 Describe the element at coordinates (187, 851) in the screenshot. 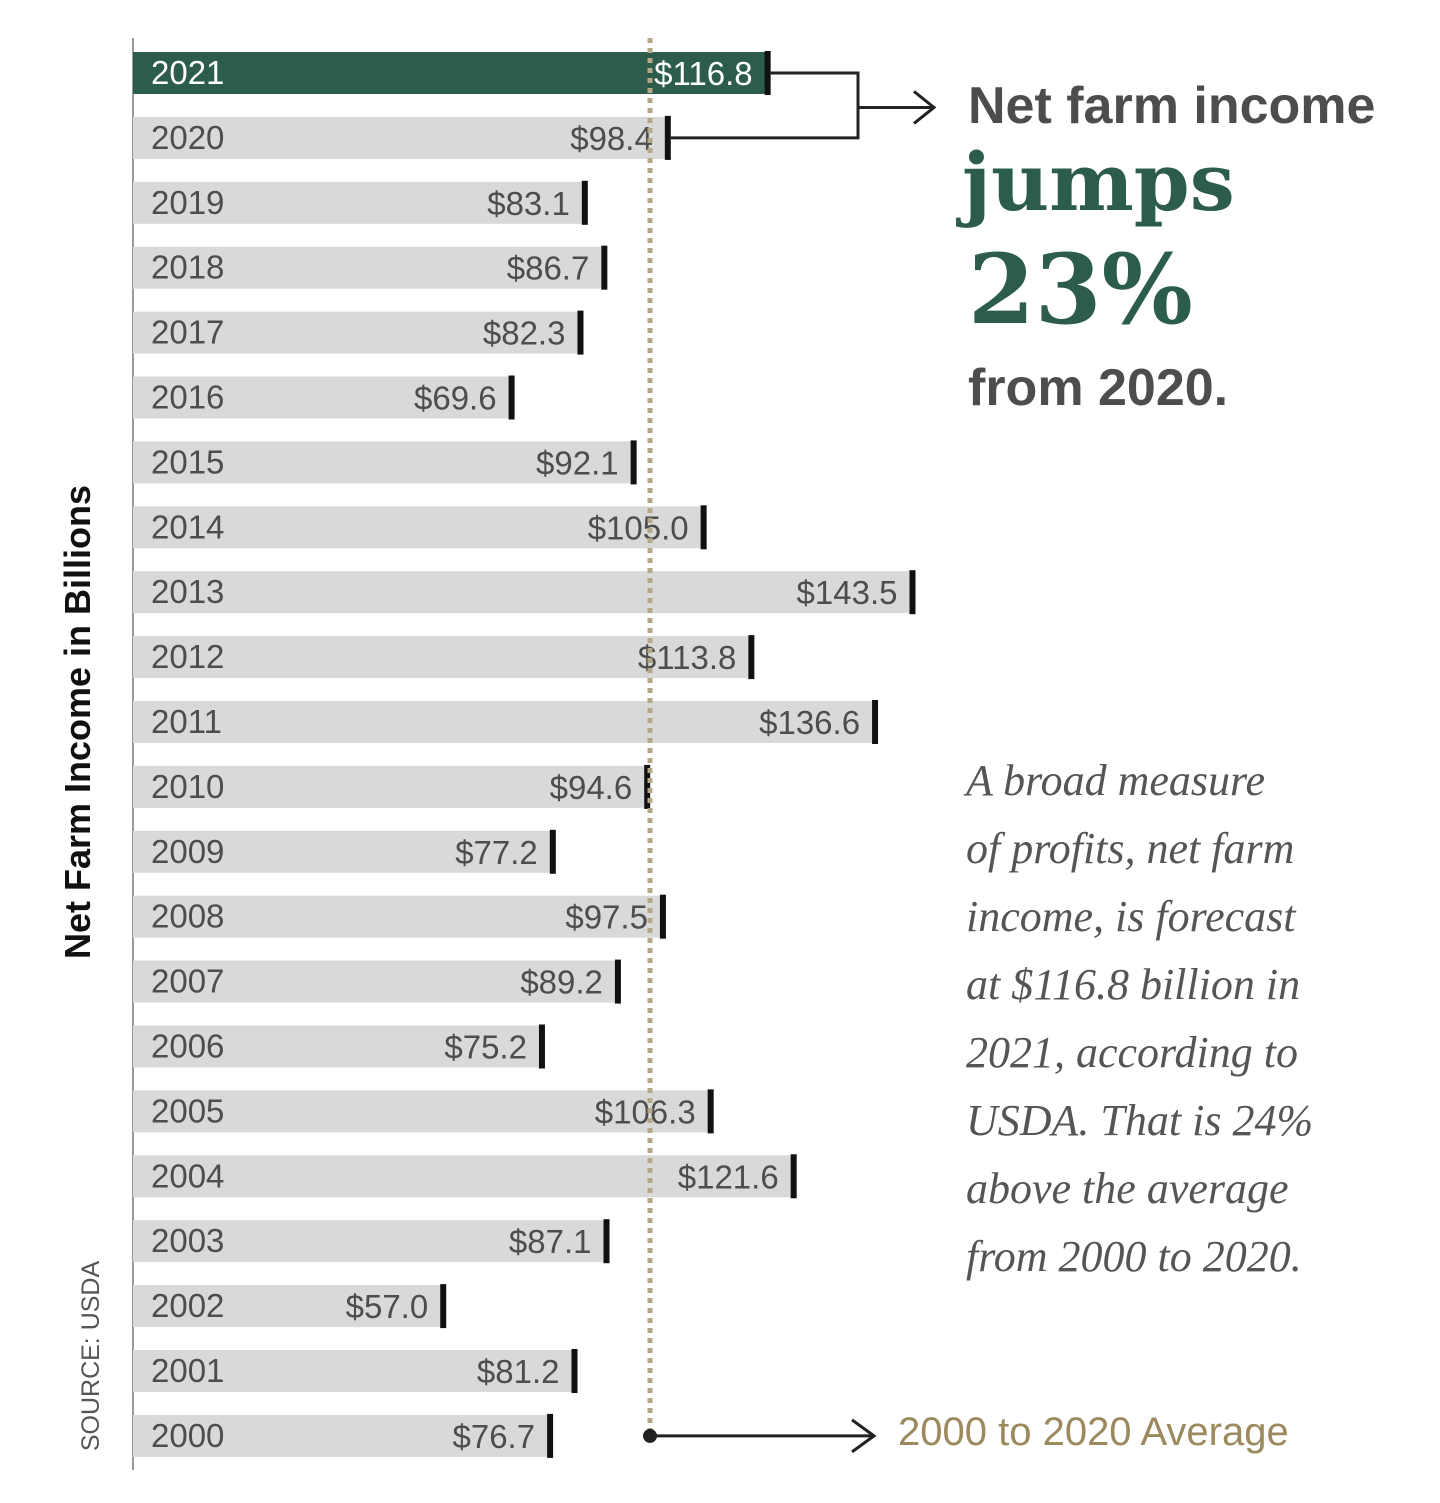

I see `category-label-2009: 2009` at that location.